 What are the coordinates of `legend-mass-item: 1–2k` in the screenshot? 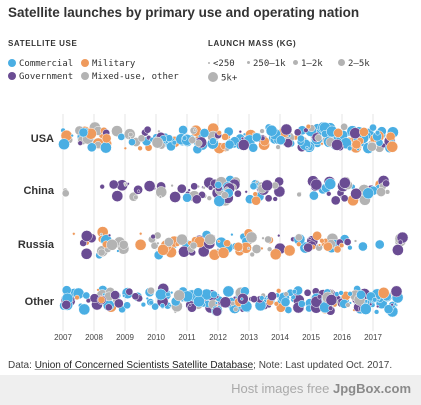 It's located at (308, 64).